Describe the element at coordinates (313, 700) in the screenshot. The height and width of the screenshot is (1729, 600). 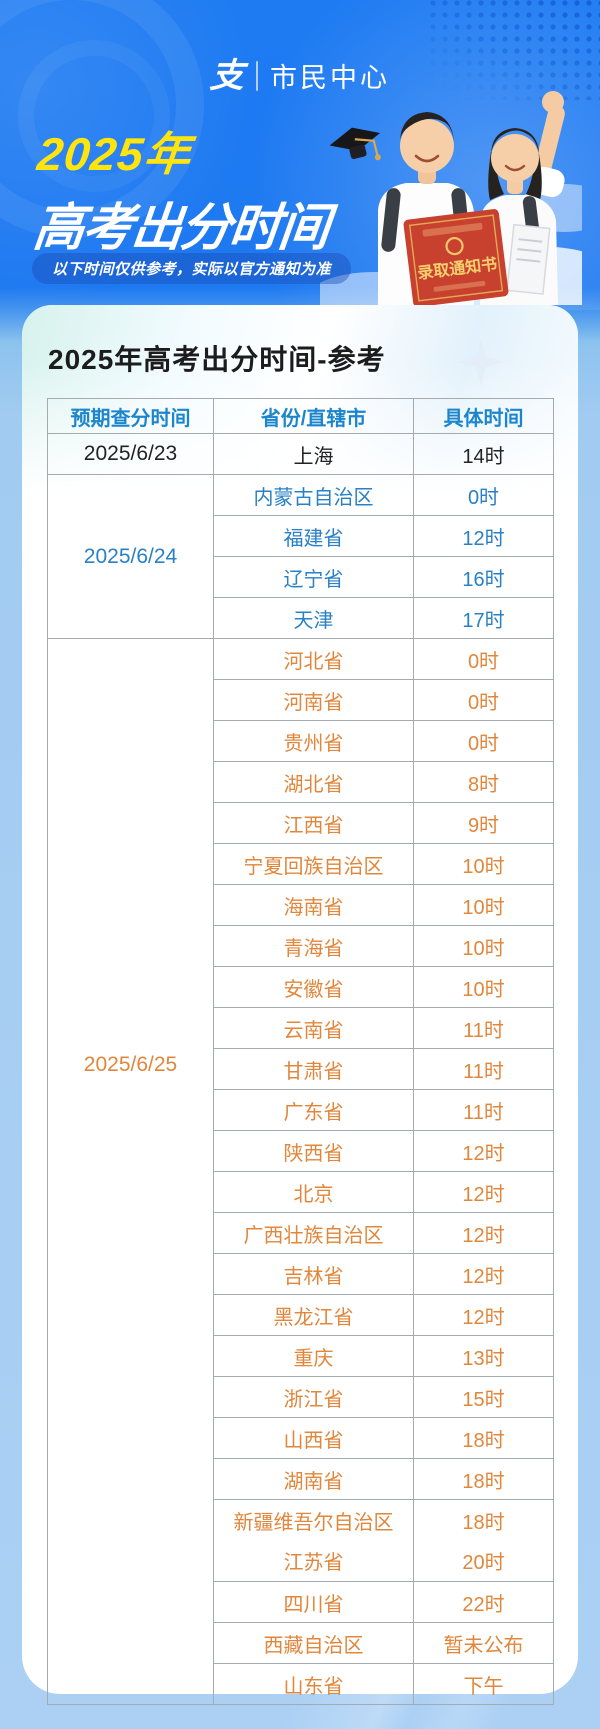
I see `province-cell: 河南省` at that location.